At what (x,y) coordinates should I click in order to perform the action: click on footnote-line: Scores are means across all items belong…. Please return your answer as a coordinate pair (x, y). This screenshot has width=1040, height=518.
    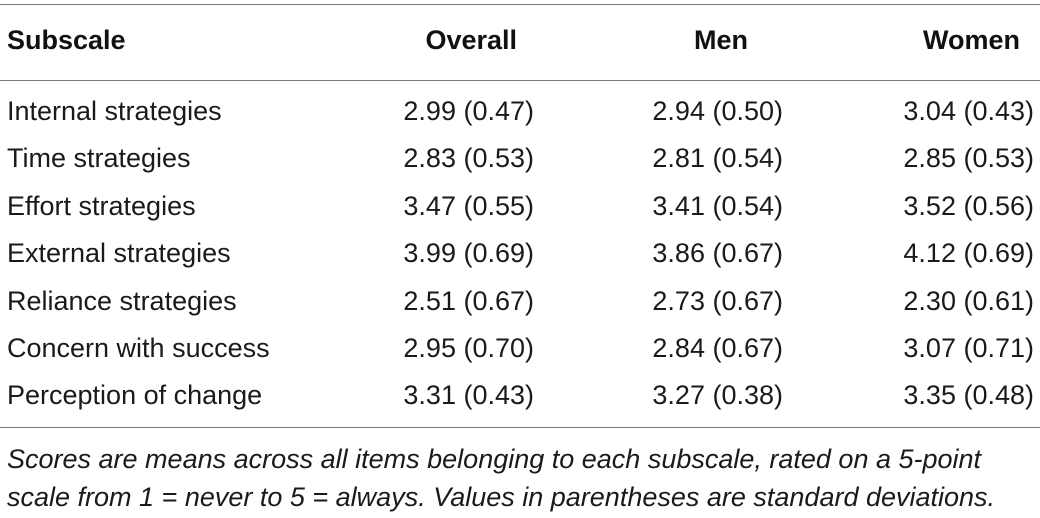
    Looking at the image, I should click on (494, 459).